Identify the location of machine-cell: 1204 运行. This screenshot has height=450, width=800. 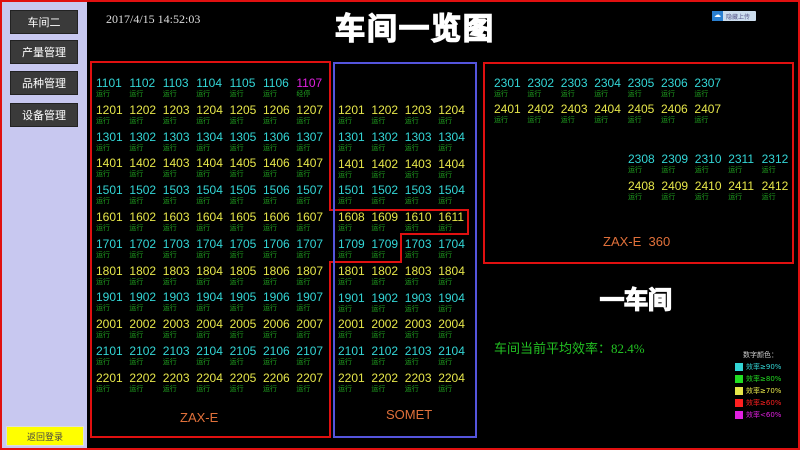
(454, 115).